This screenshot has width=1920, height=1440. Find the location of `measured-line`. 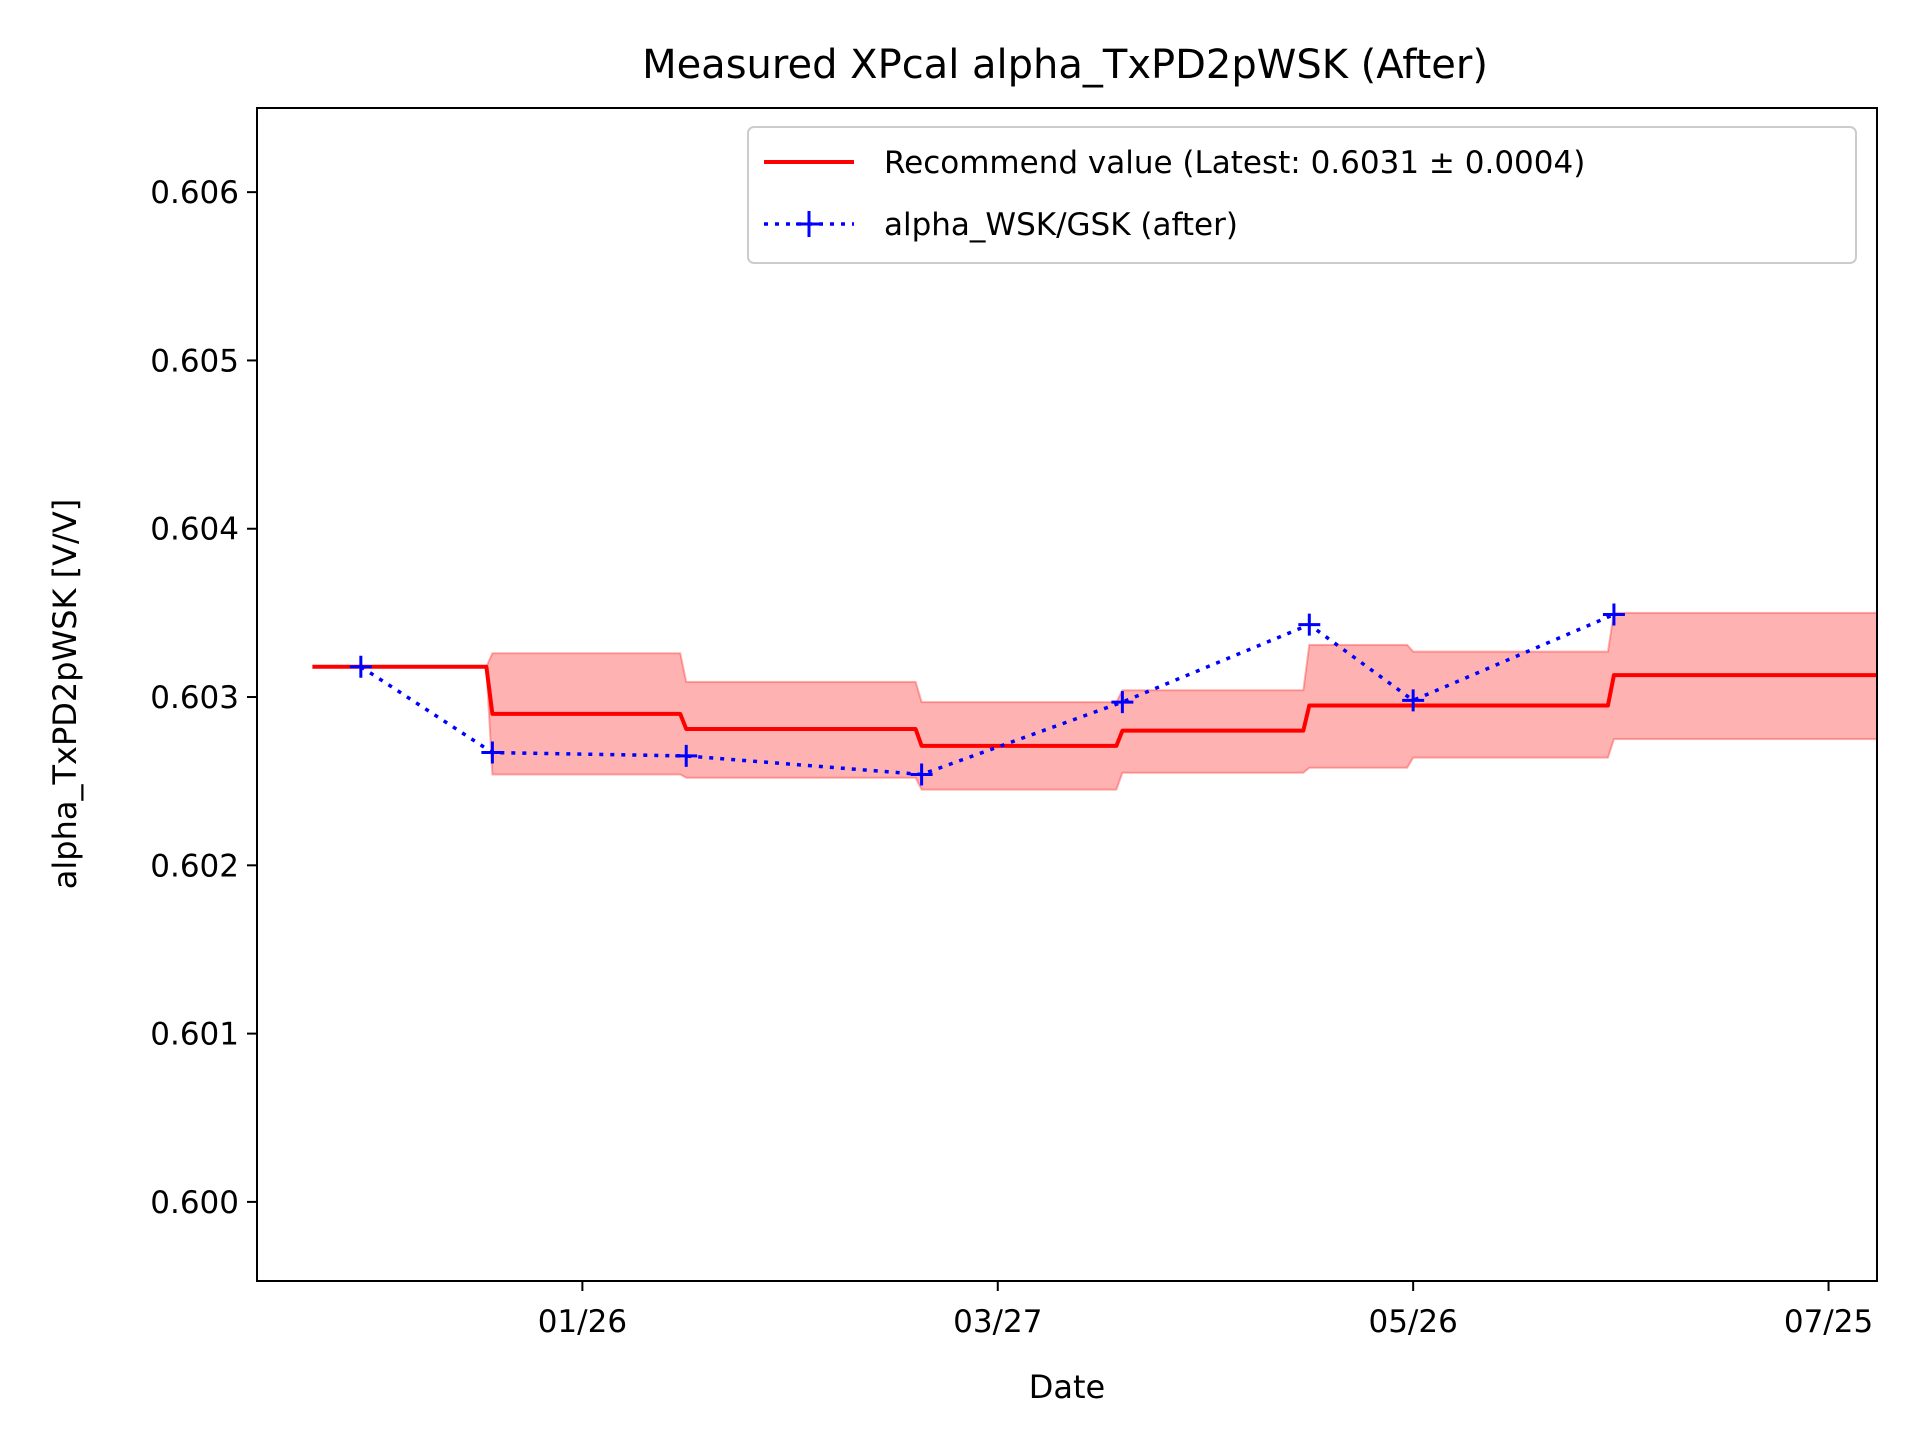

measured-line is located at coordinates (987, 694).